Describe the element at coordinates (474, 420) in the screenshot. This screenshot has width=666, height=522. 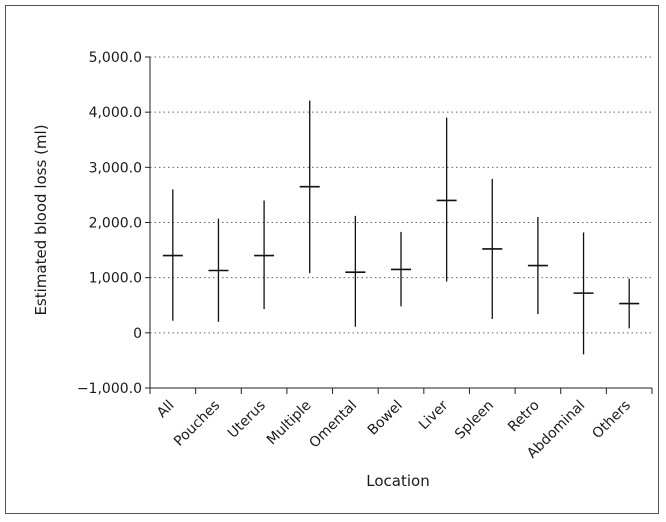
I see `x-tick-label: Spleen` at that location.